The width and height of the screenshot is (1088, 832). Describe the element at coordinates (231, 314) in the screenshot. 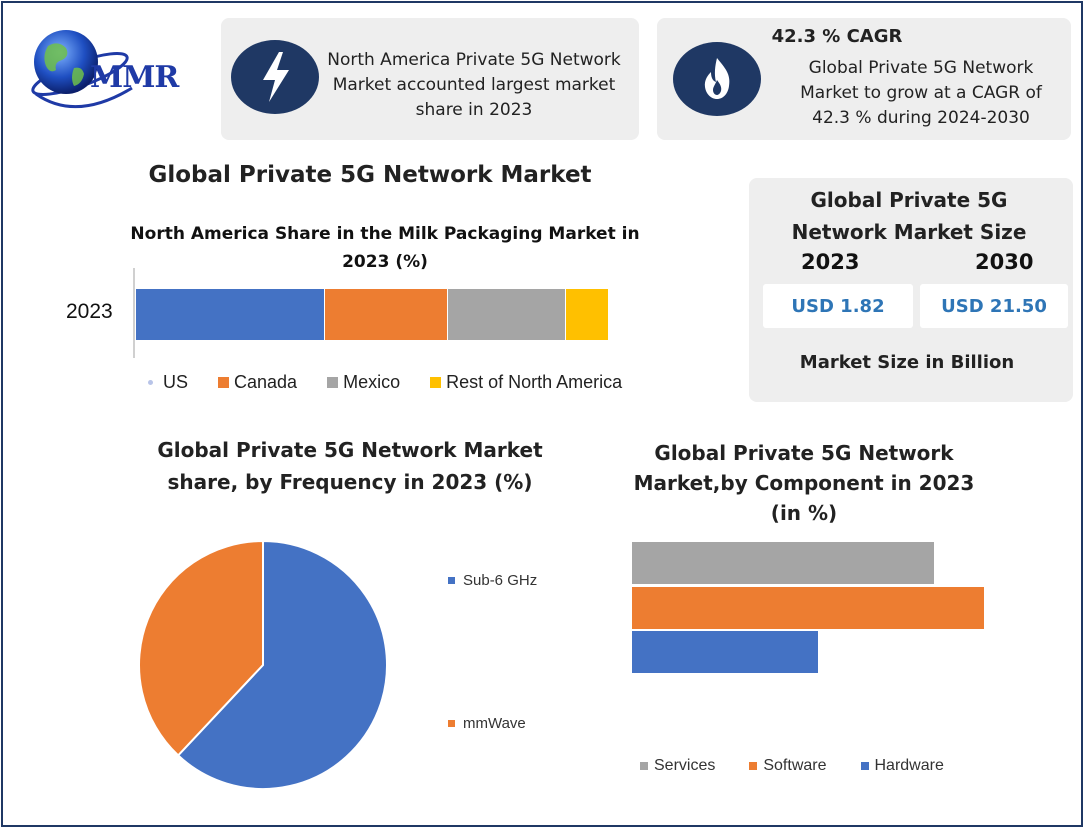

I see `stacked-bar-segment-us` at that location.